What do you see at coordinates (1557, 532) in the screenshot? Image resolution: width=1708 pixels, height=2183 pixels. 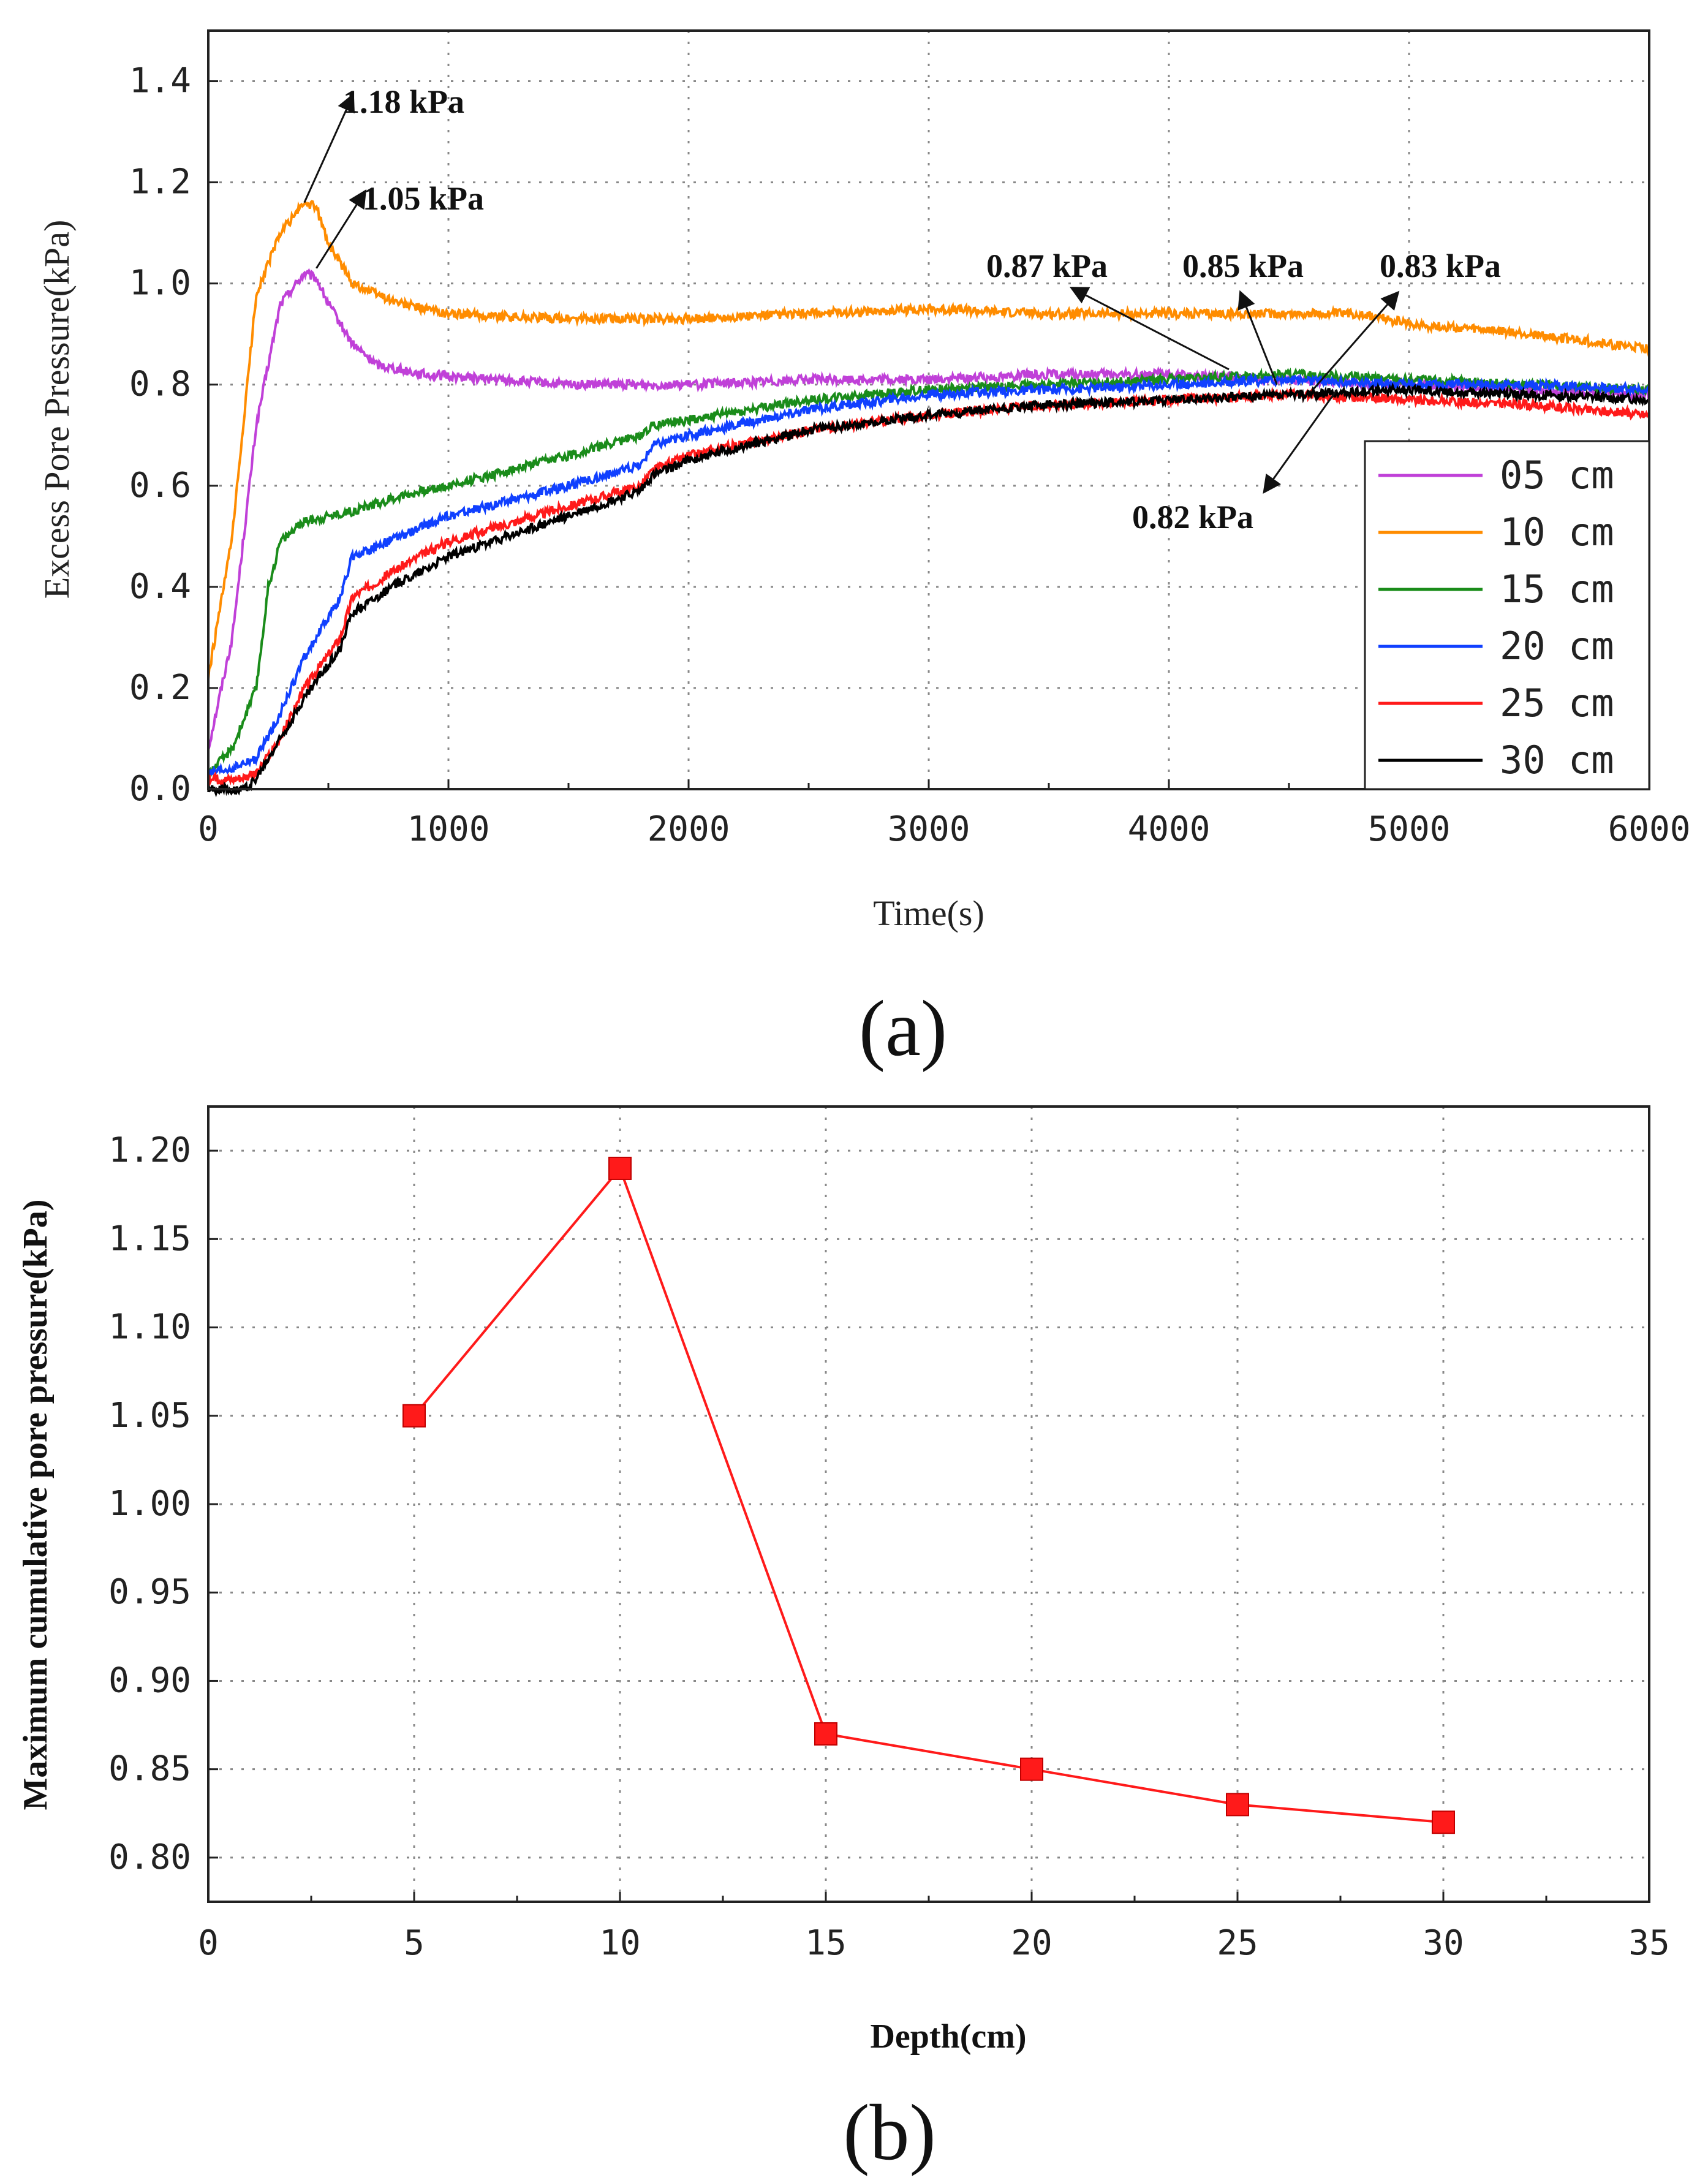 I see `legend-label: 10 cm` at bounding box center [1557, 532].